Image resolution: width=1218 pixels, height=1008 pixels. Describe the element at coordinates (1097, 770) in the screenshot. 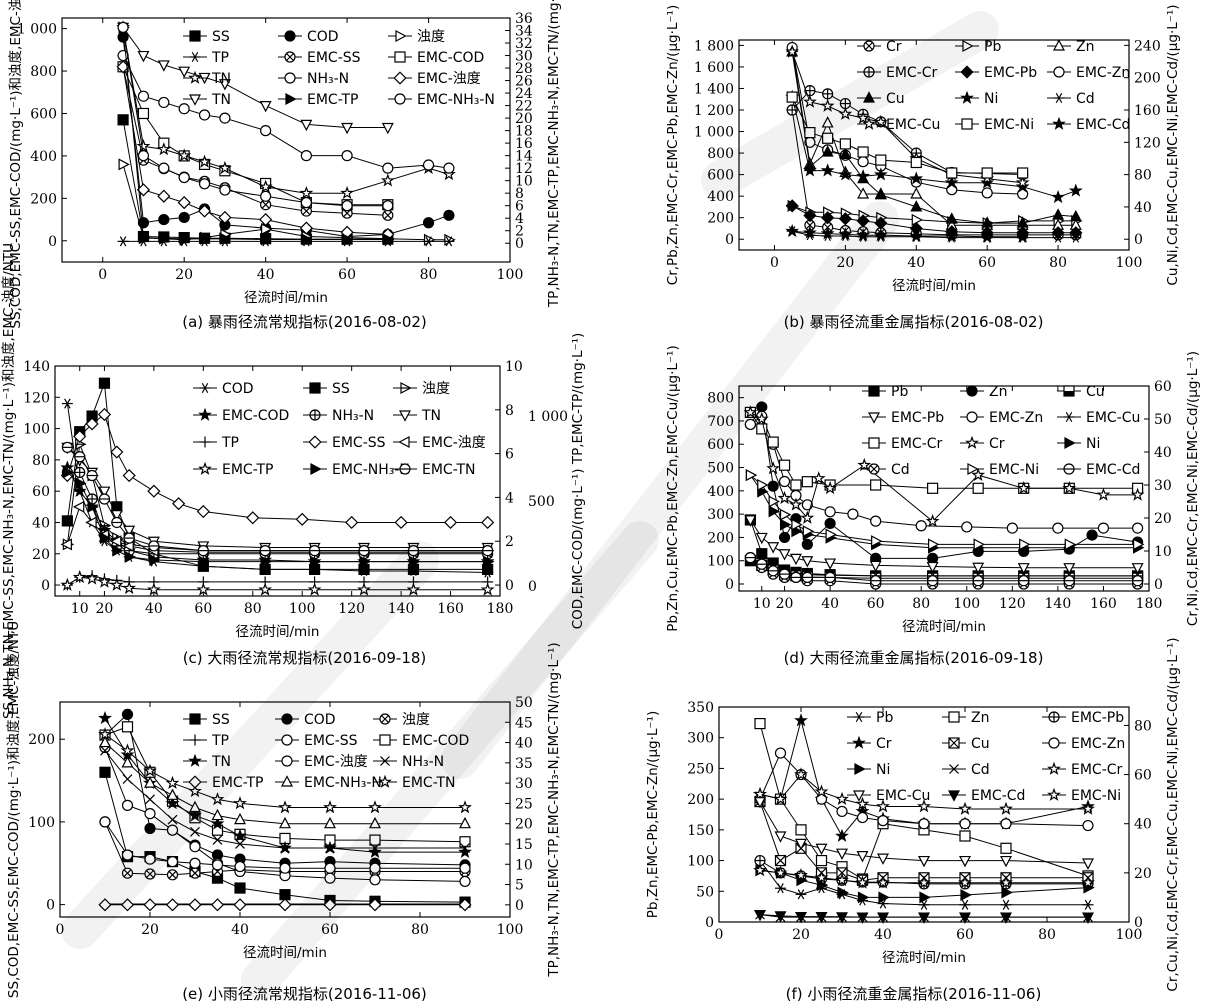

I see `legend-label-f-8: EMC-Cr` at that location.